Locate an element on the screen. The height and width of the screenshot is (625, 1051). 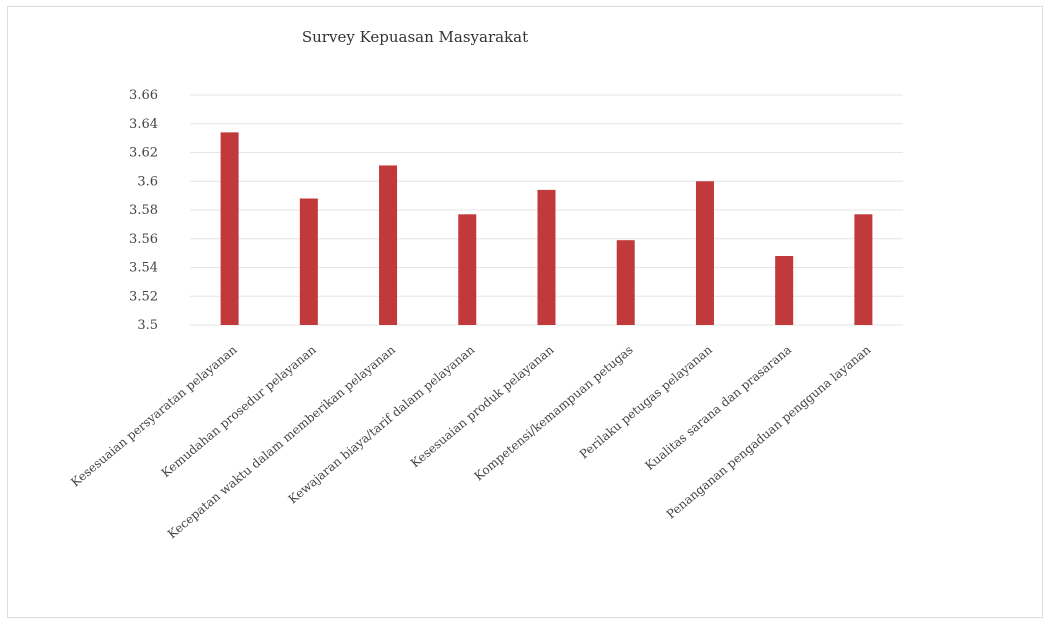
x-category-label: Kemudahan prosedur pelayanan is located at coordinates (239, 411).